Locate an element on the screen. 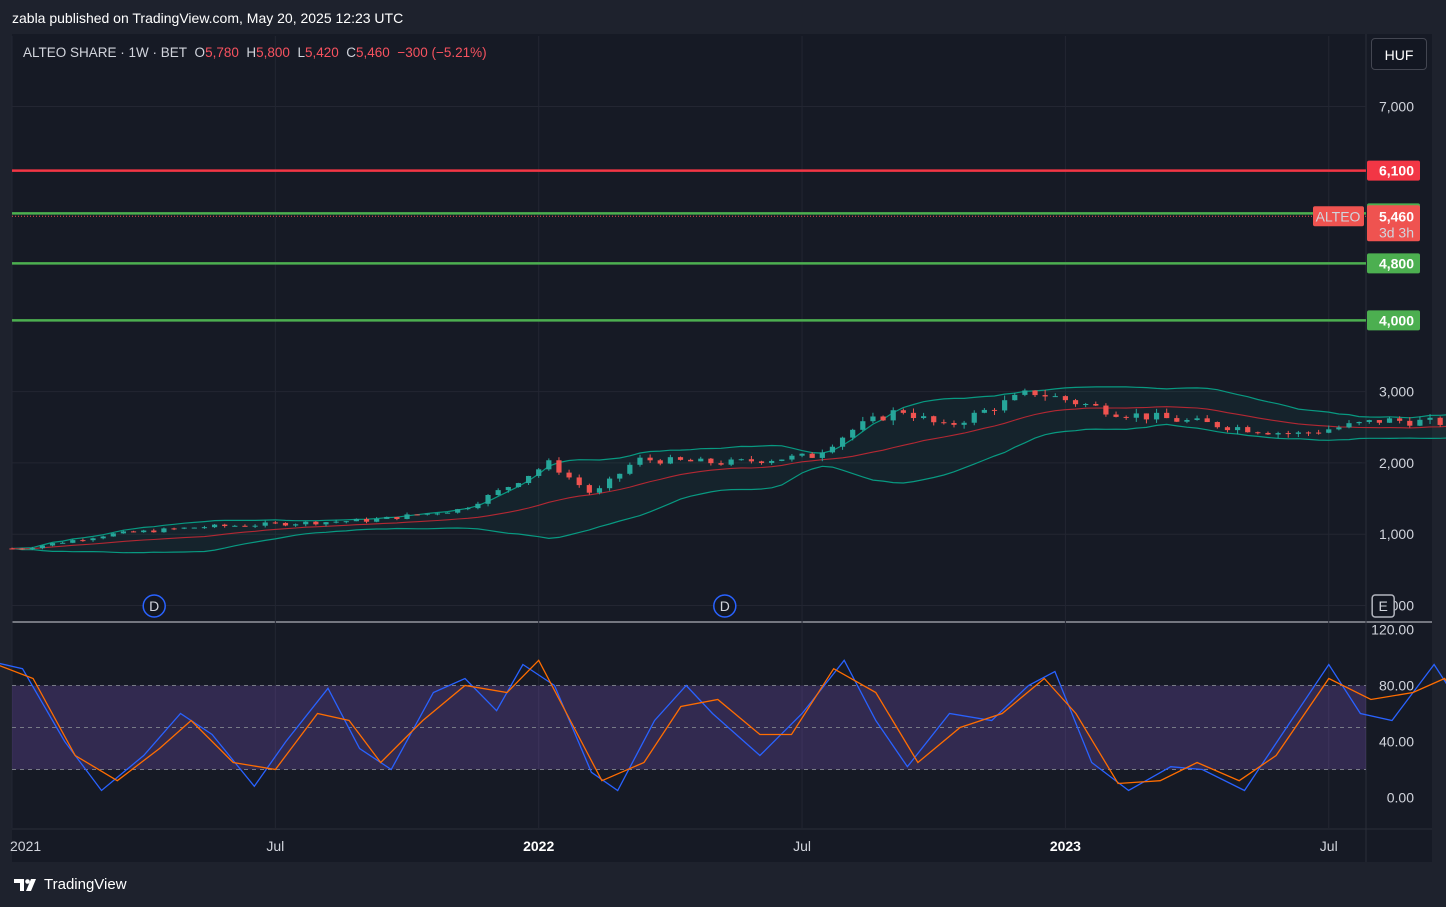 The image size is (1446, 907). close-value: 5,460 is located at coordinates (373, 52).